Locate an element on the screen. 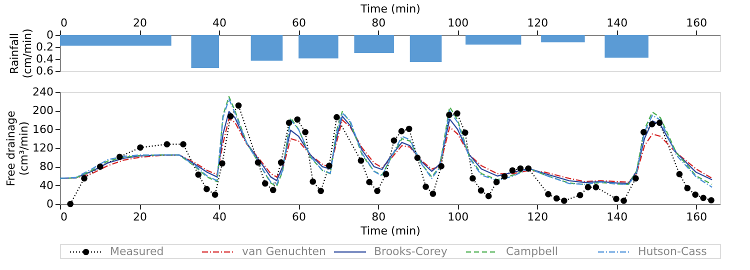 This screenshot has width=750, height=270. legend-label: Measured is located at coordinates (137, 251).